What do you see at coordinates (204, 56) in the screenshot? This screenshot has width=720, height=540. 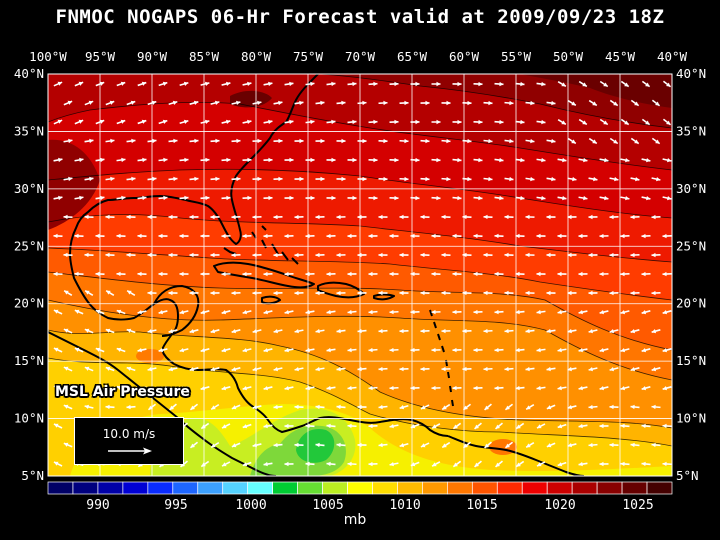 I see `longitude-tick-label: 85°W` at bounding box center [204, 56].